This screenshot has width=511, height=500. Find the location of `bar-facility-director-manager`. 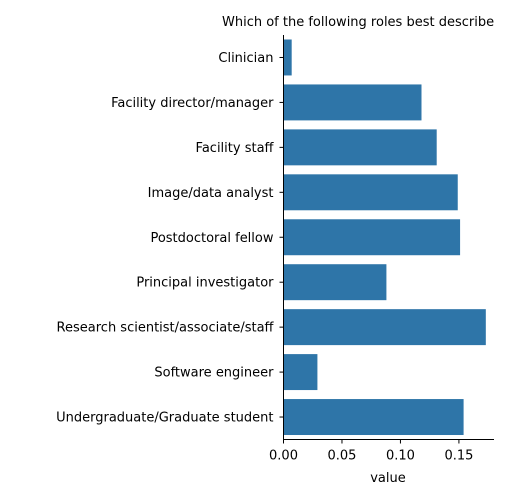

bar-facility-director-manager is located at coordinates (352, 102).